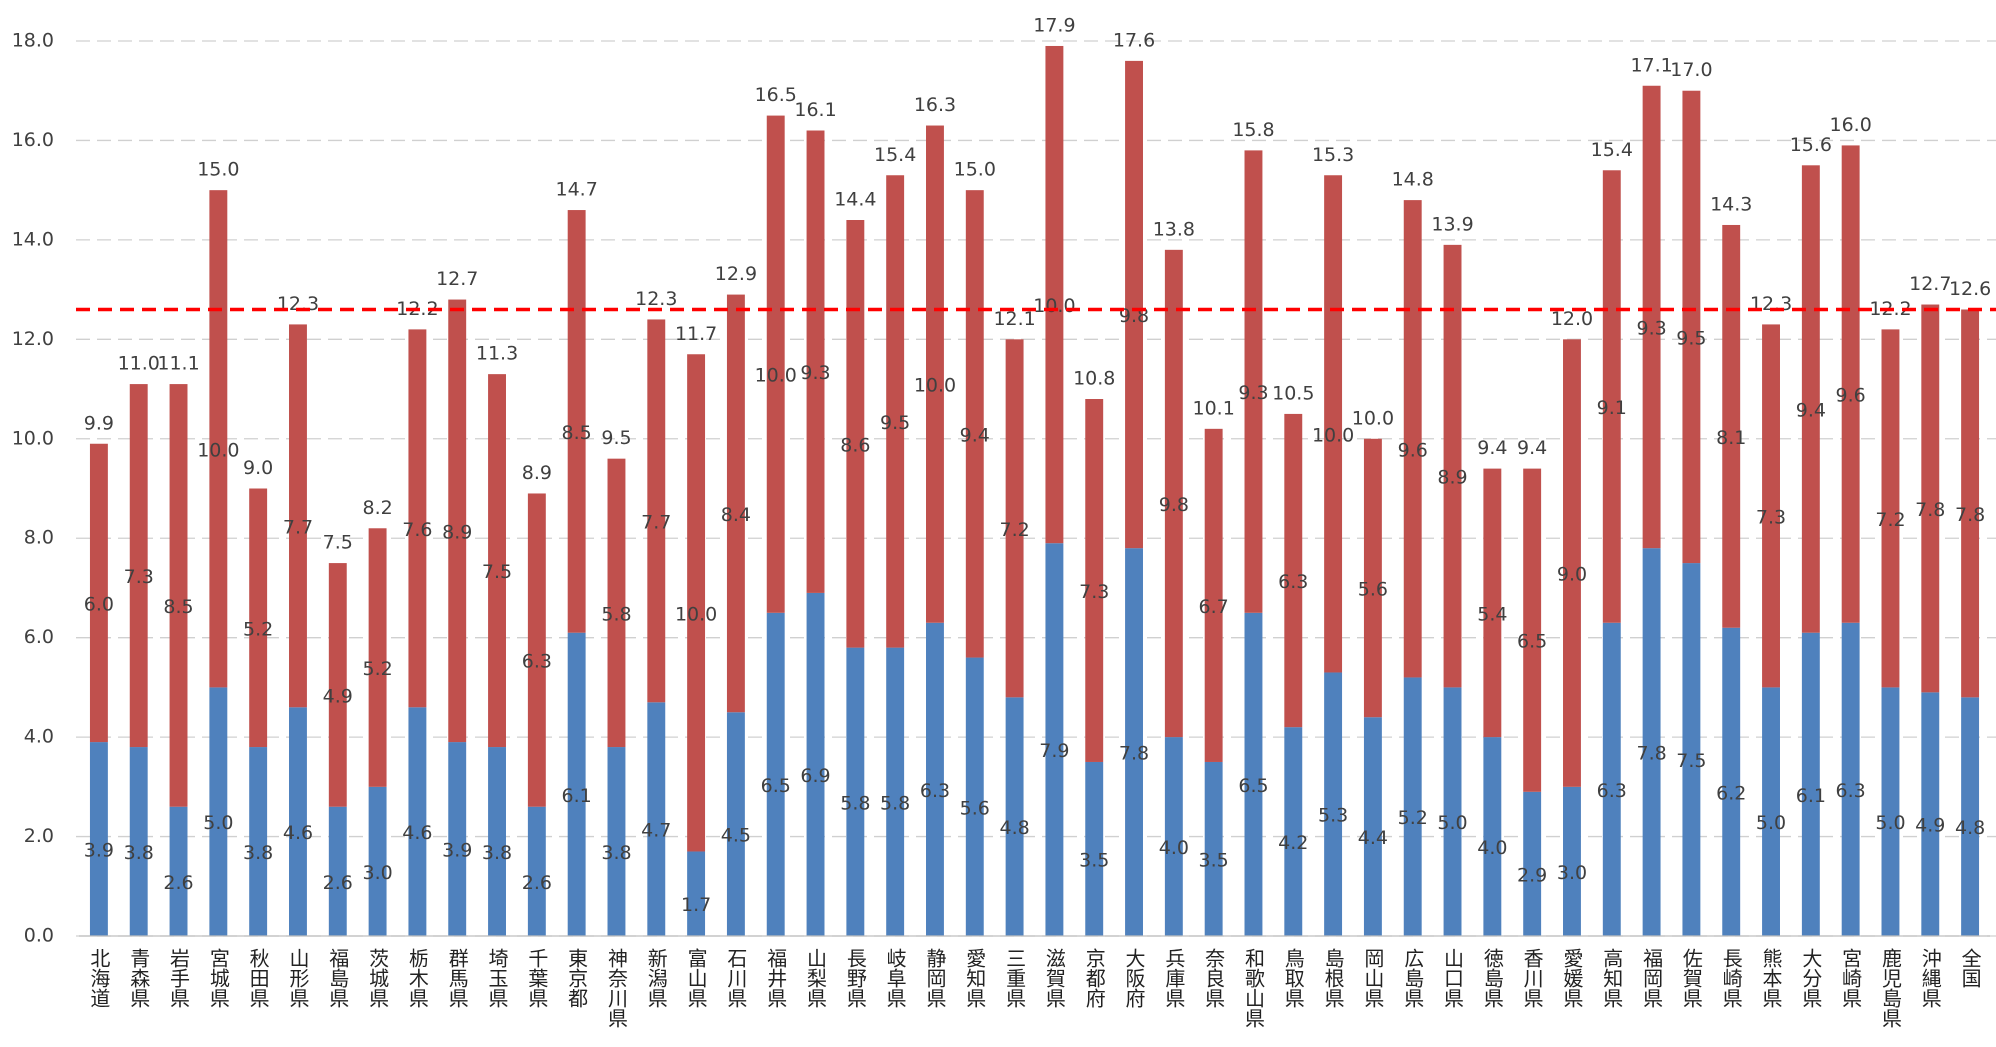  I want to click on x-tick-label: 香川県, so click(1532, 978).